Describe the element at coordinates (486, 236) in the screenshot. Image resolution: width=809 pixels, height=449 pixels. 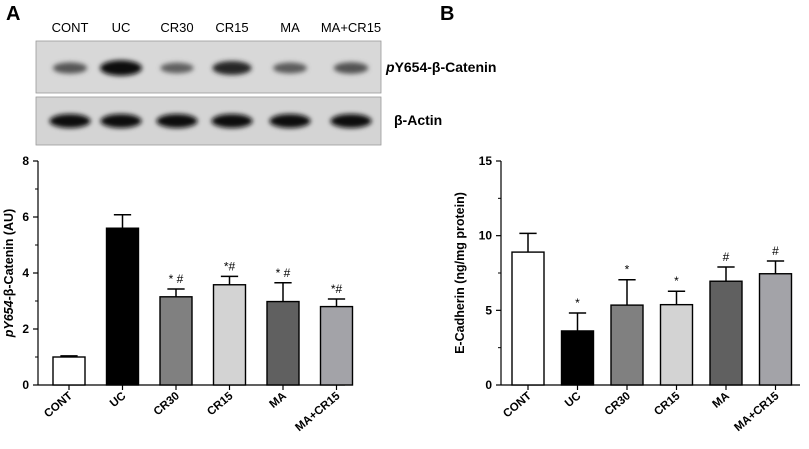
I see `y-tick-label: 10` at that location.